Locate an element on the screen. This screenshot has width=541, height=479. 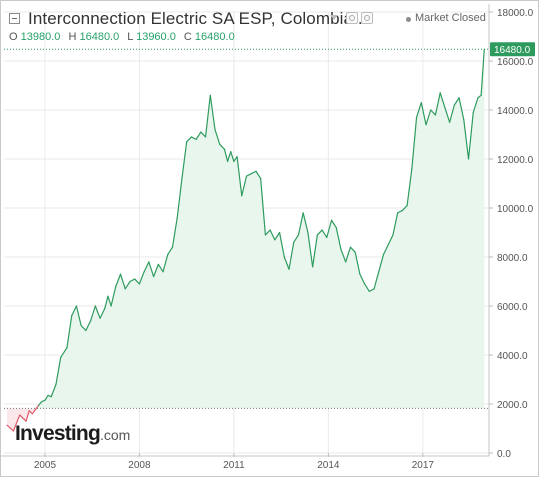
y-tick-label: 10000.0 is located at coordinates (515, 209).